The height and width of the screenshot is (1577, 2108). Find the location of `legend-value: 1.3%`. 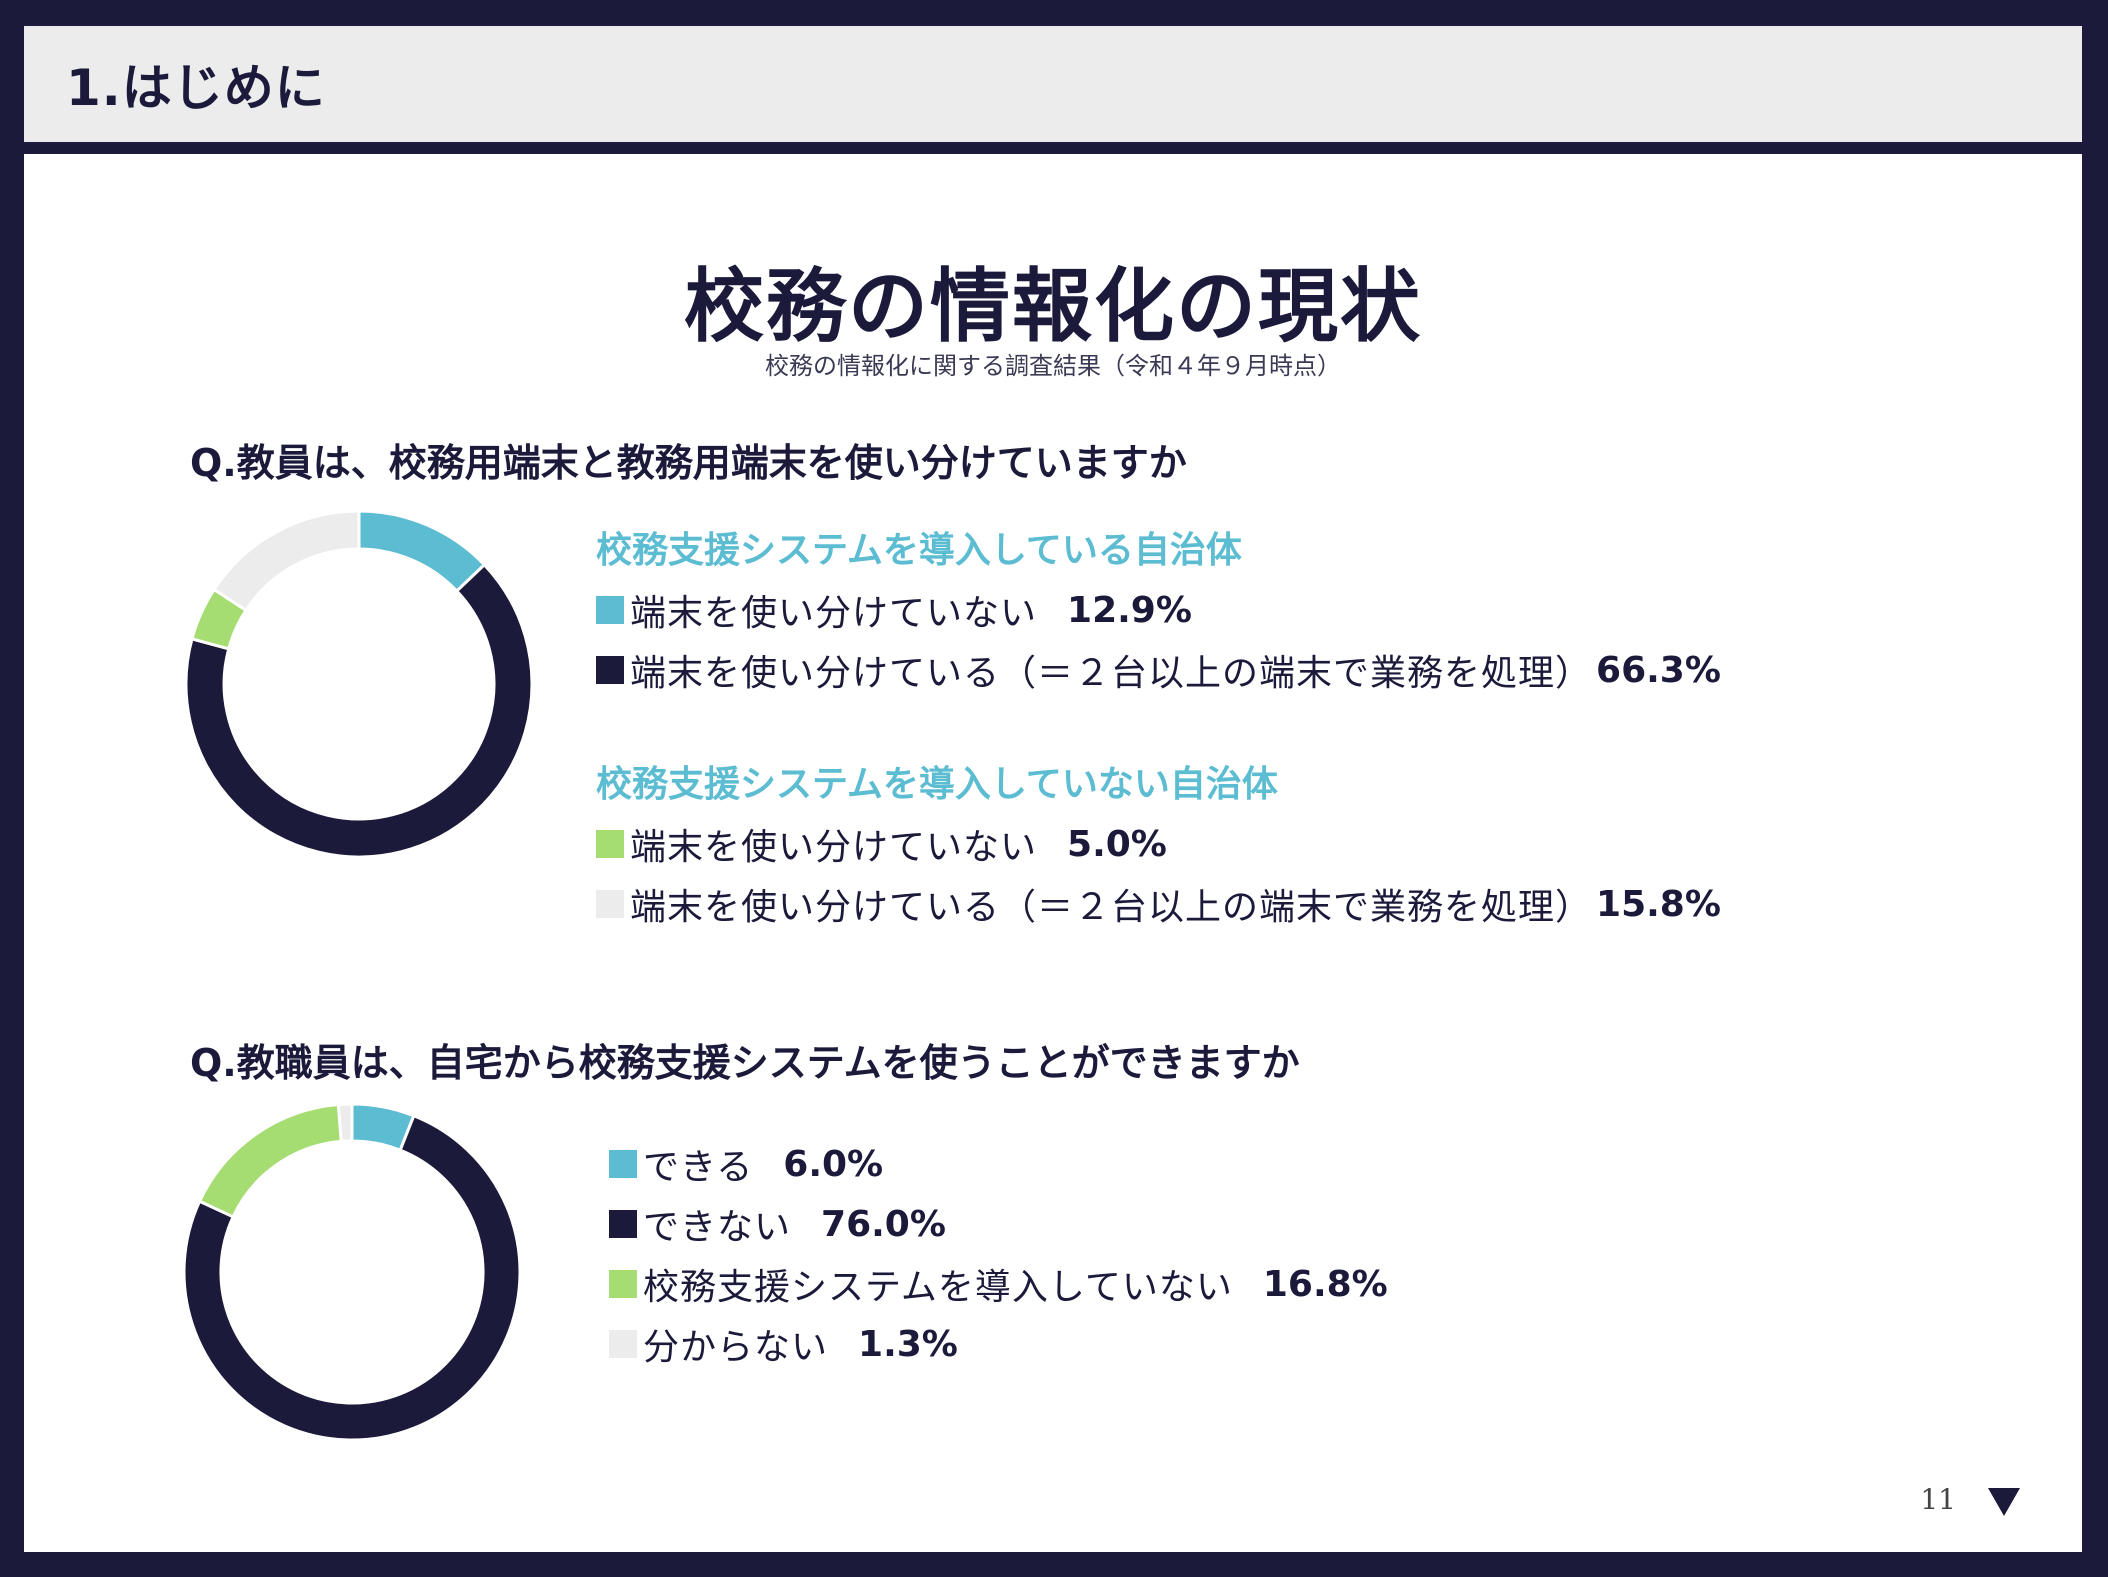

legend-value: 1.3% is located at coordinates (908, 1344).